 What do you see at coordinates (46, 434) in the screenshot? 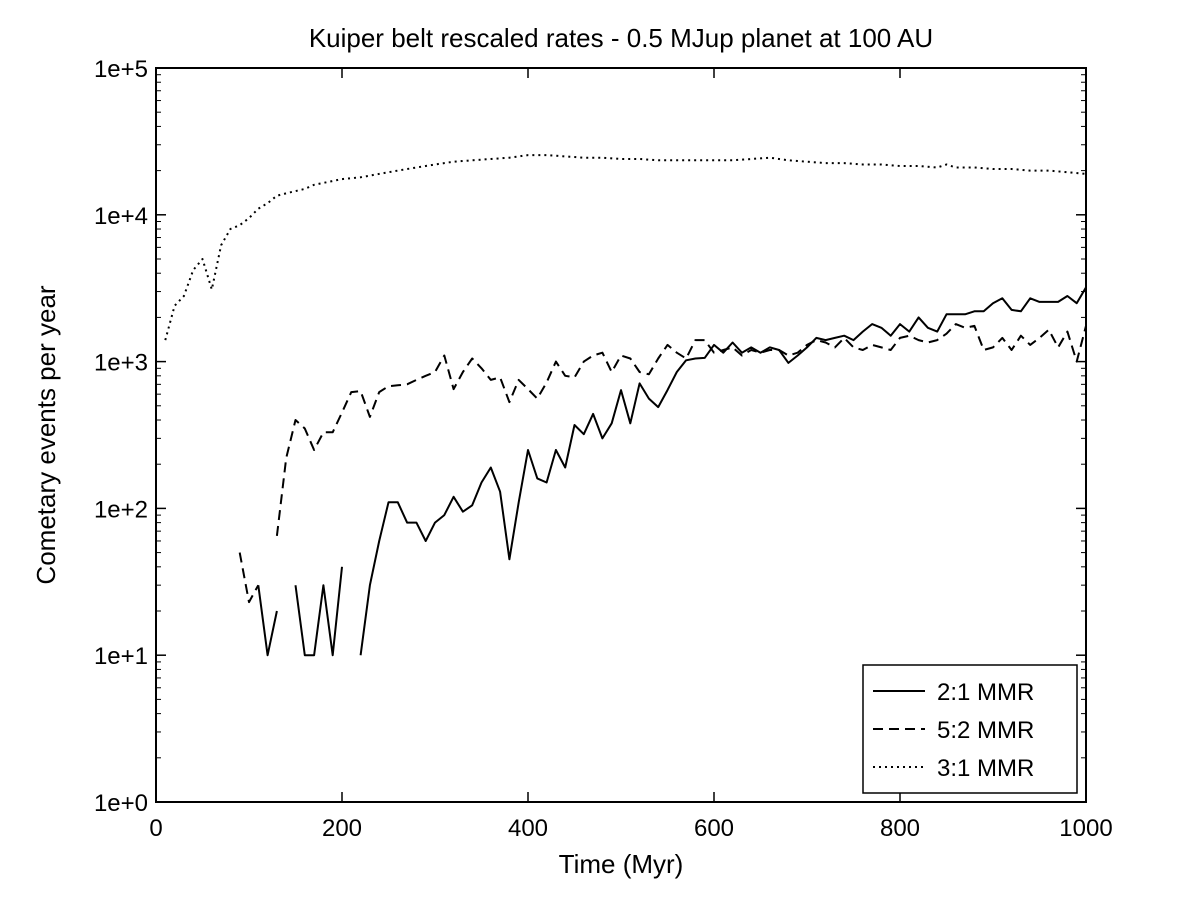
I see `y-axis-label: Cometary events per year` at bounding box center [46, 434].